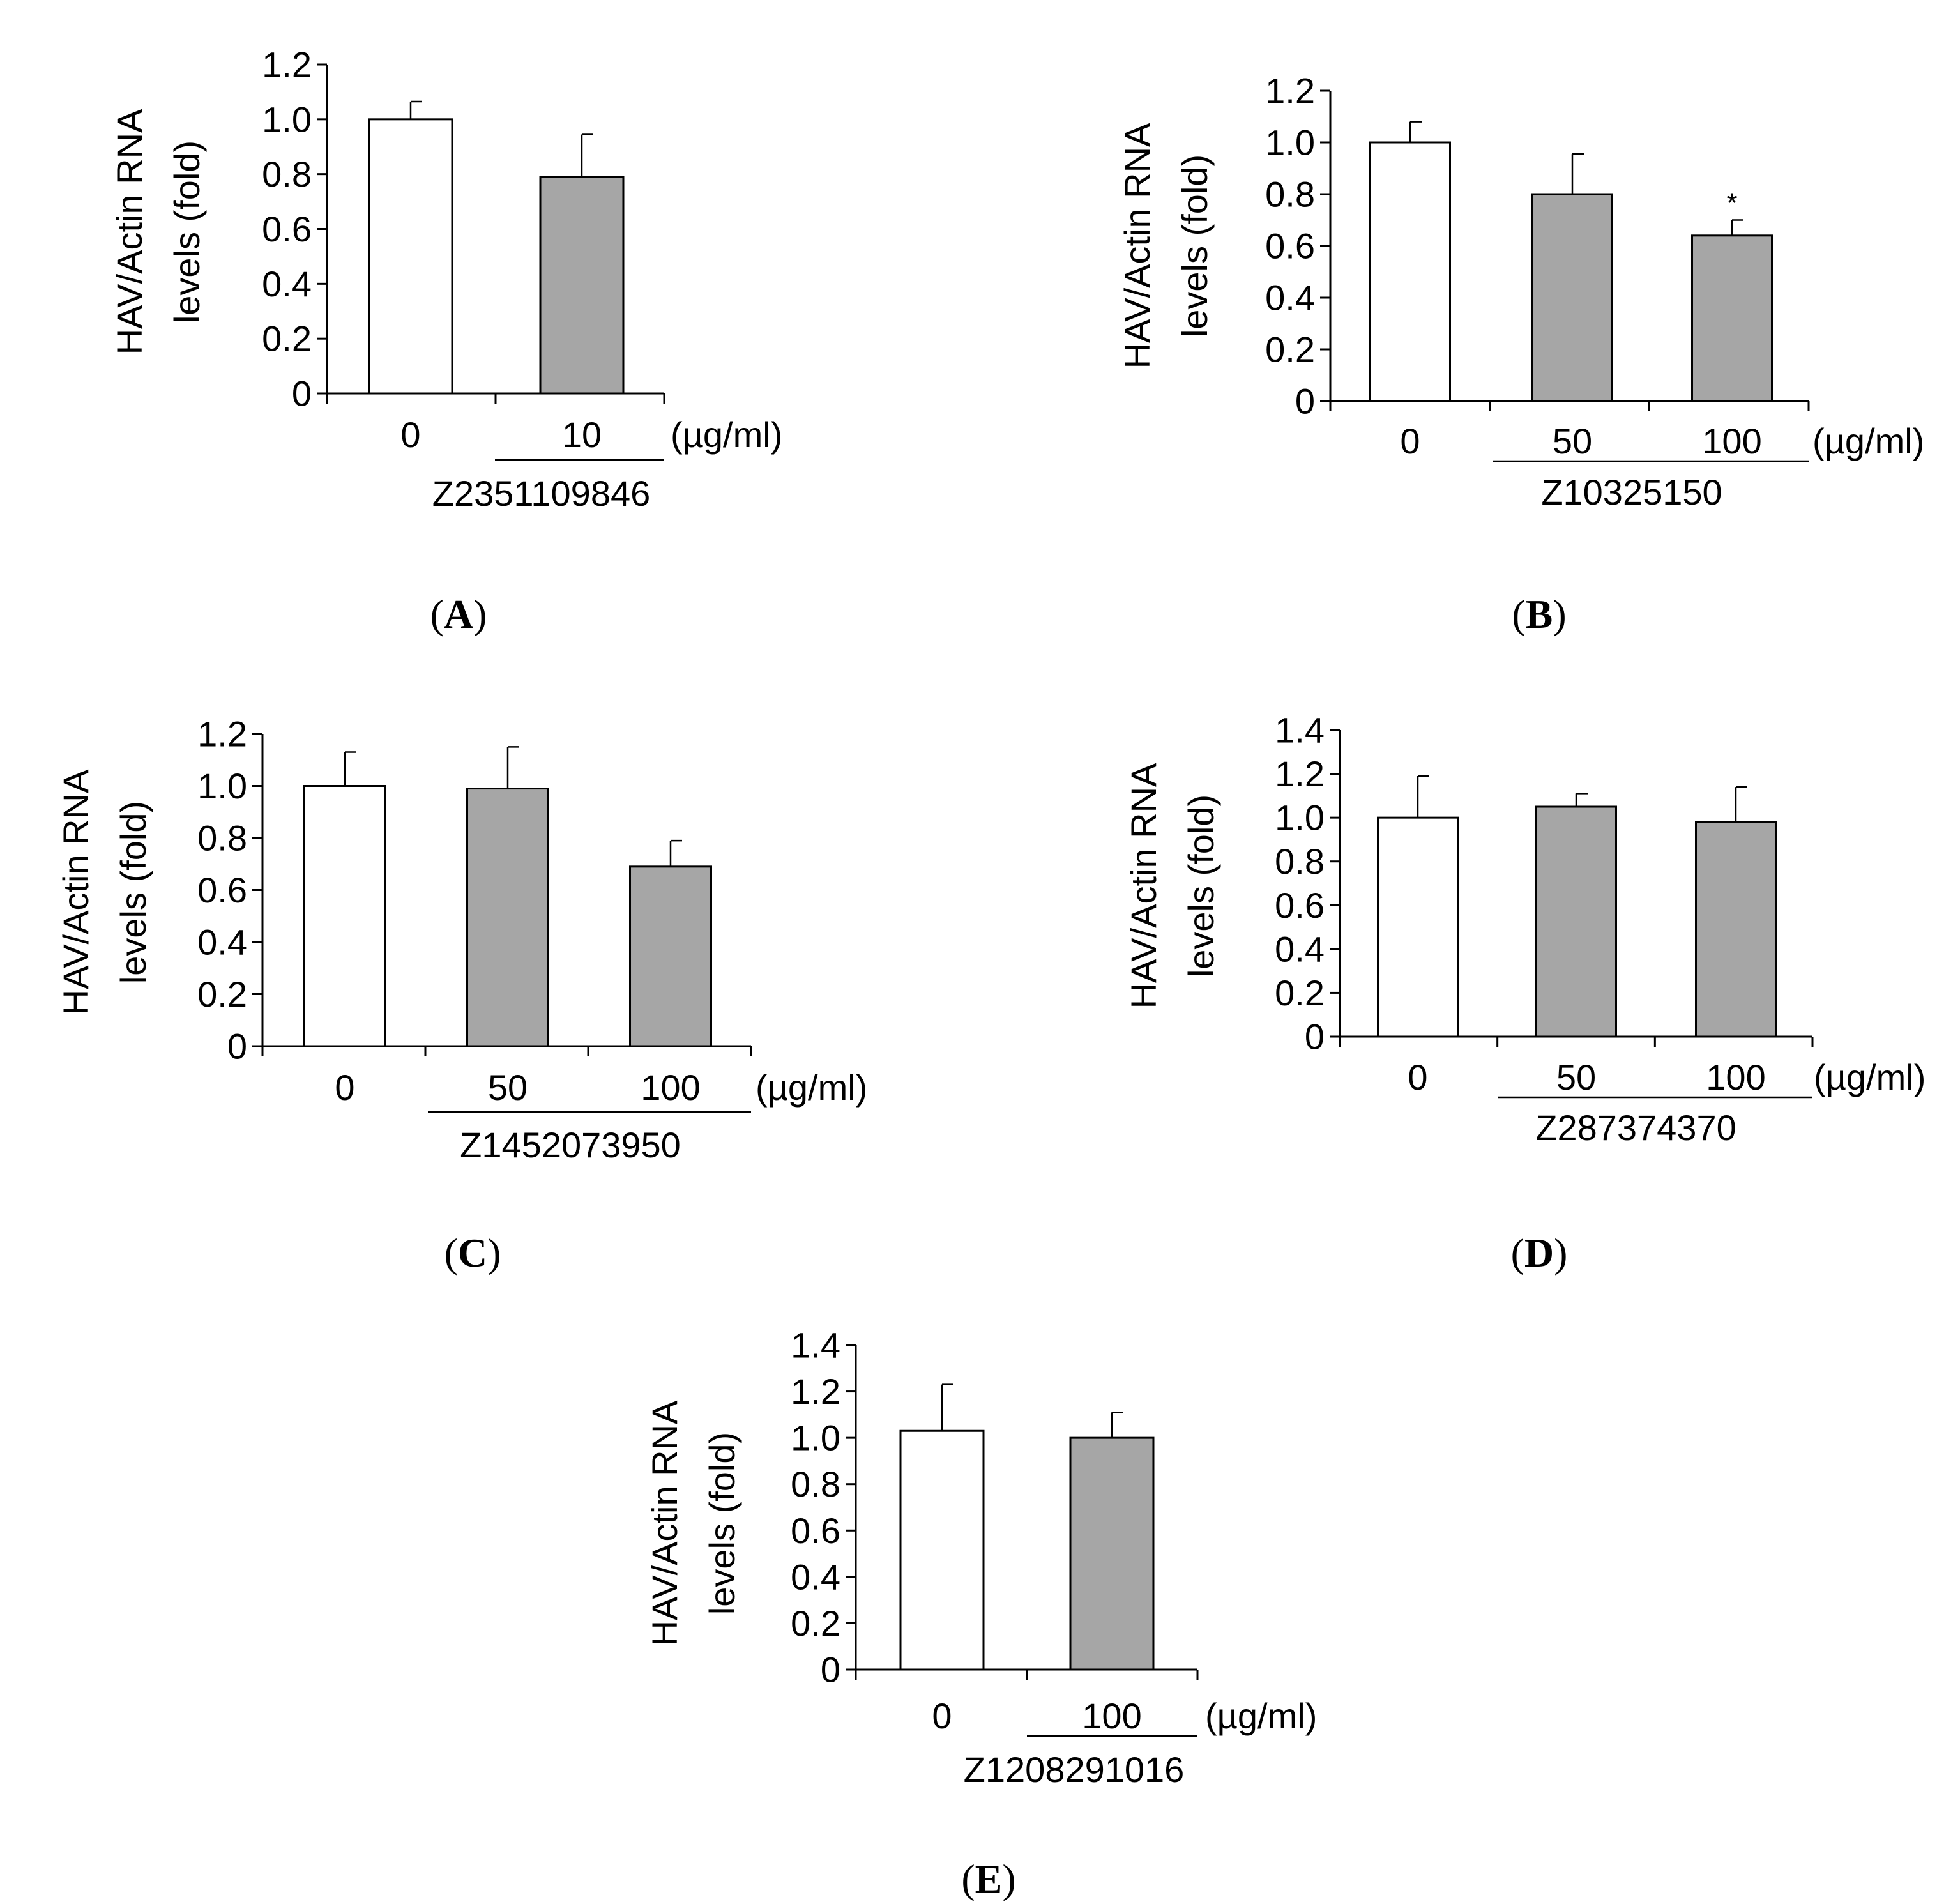 The height and width of the screenshot is (1904, 1960). What do you see at coordinates (1539, 1253) in the screenshot?
I see `panel-letter: (D)` at bounding box center [1539, 1253].